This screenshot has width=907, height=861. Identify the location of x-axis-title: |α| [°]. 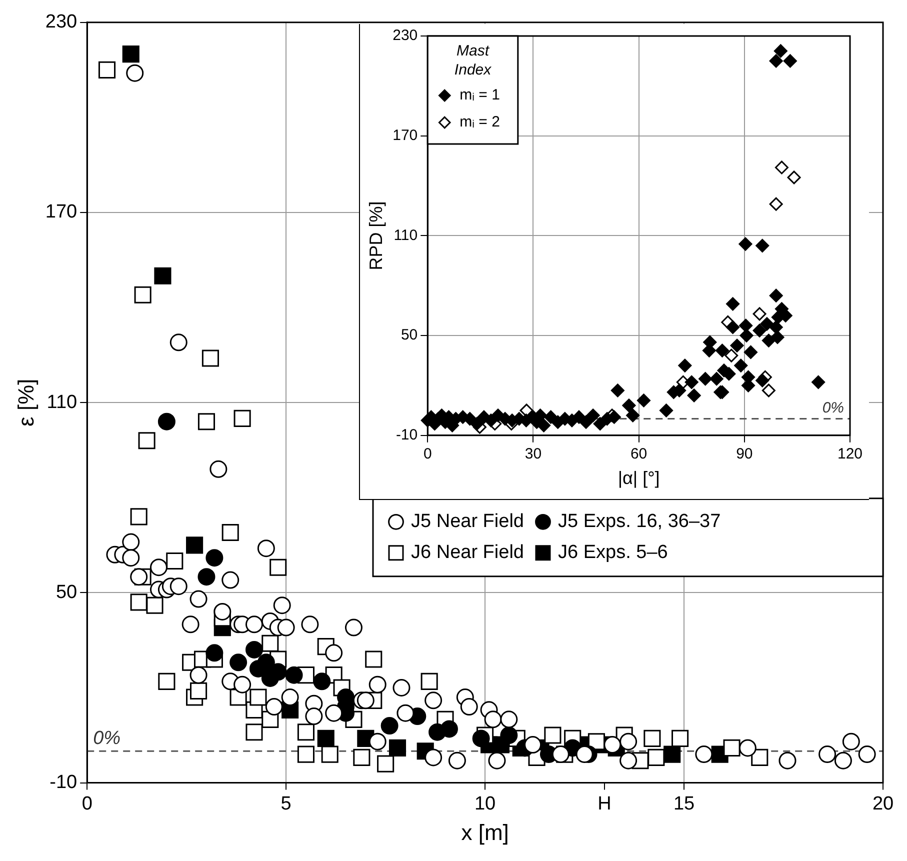
(639, 478).